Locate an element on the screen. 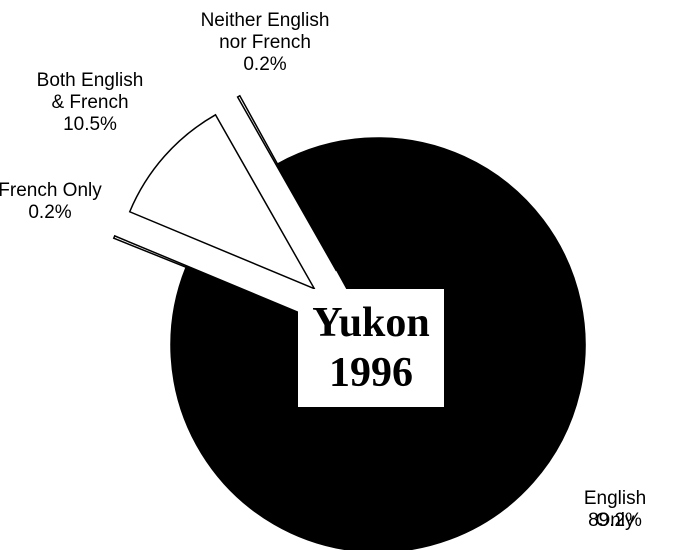 The width and height of the screenshot is (685, 550). slice-label: Neither English nor French is located at coordinates (265, 31).